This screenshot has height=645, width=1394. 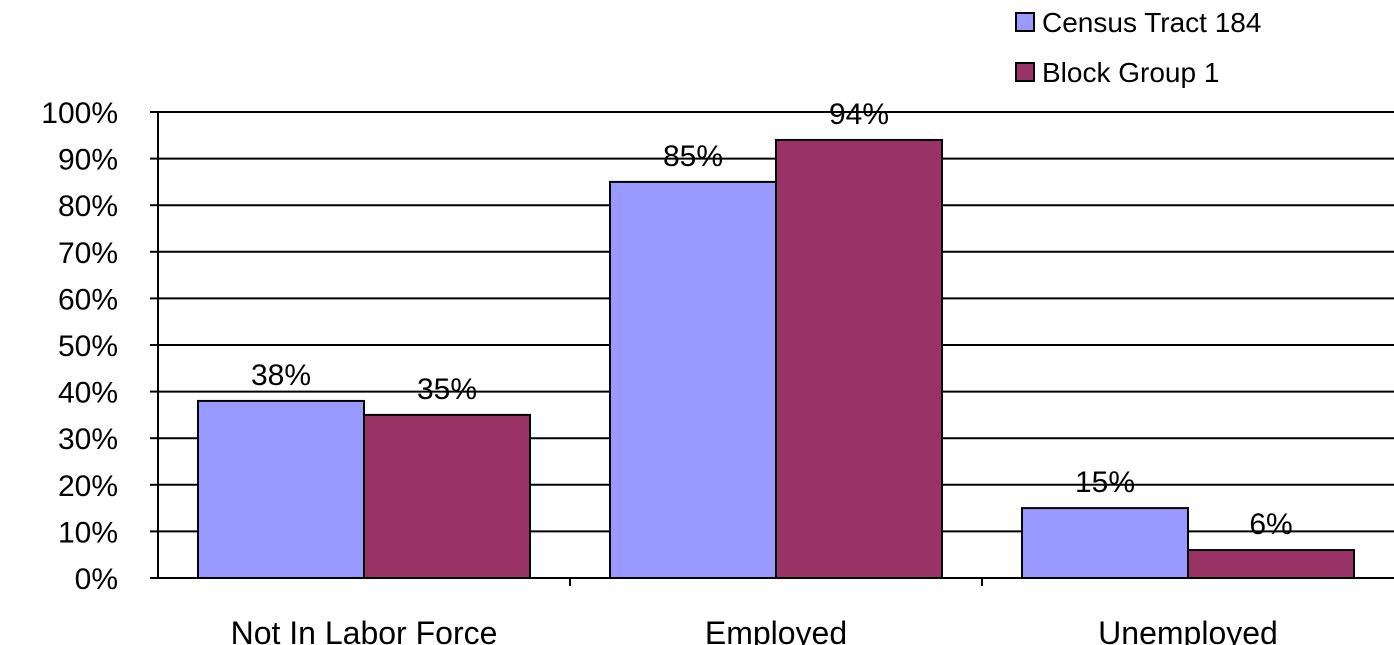 What do you see at coordinates (1151, 22) in the screenshot?
I see `legend-label: Census Tract 184` at bounding box center [1151, 22].